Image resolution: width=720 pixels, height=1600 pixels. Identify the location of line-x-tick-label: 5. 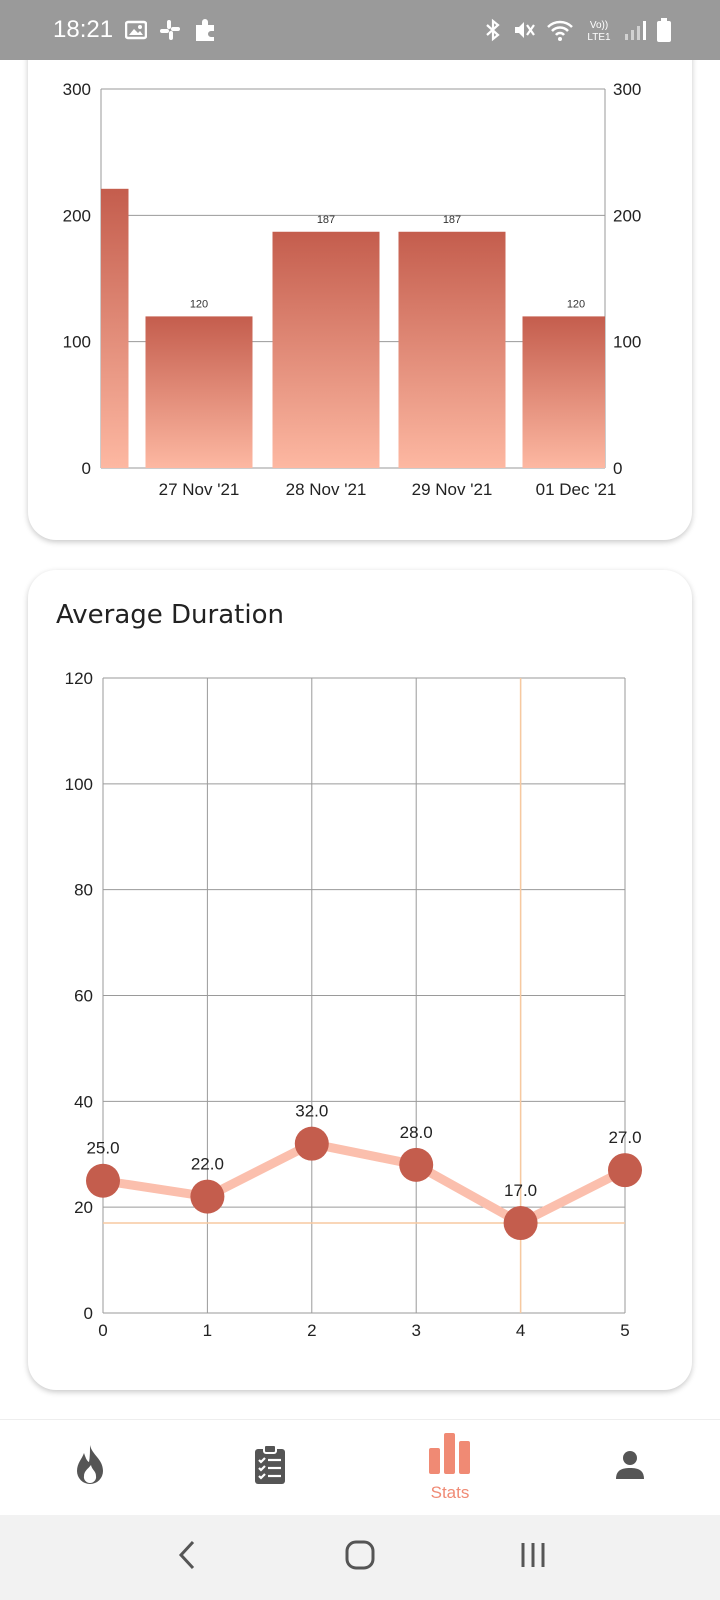
(624, 1330).